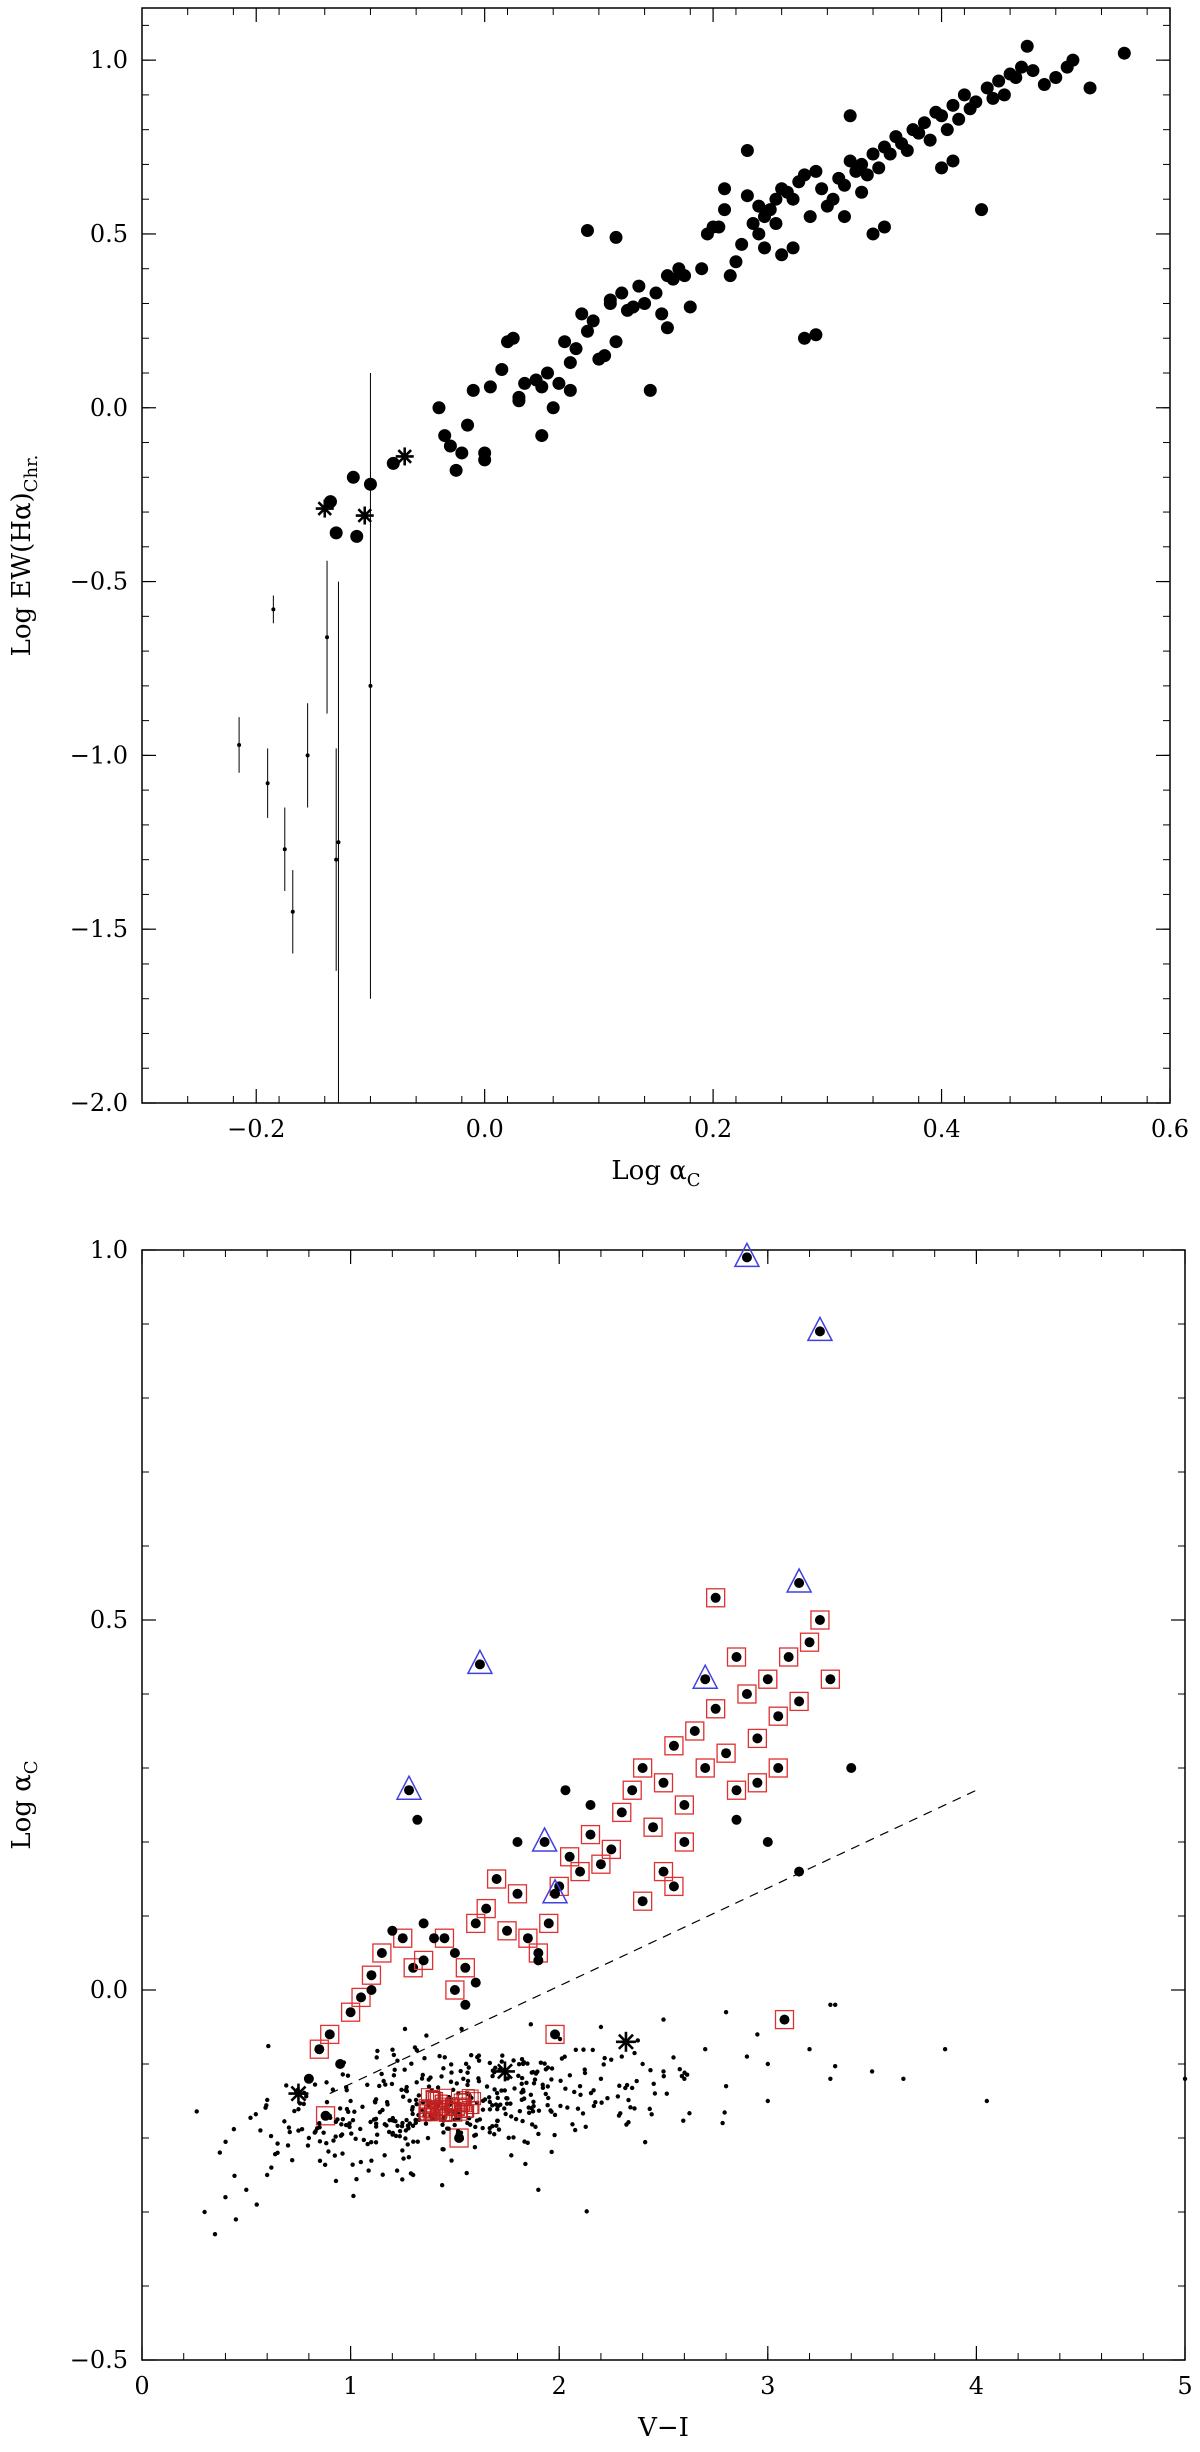  What do you see at coordinates (820, 1328) in the screenshot?
I see `blue-triangle-marker` at bounding box center [820, 1328].